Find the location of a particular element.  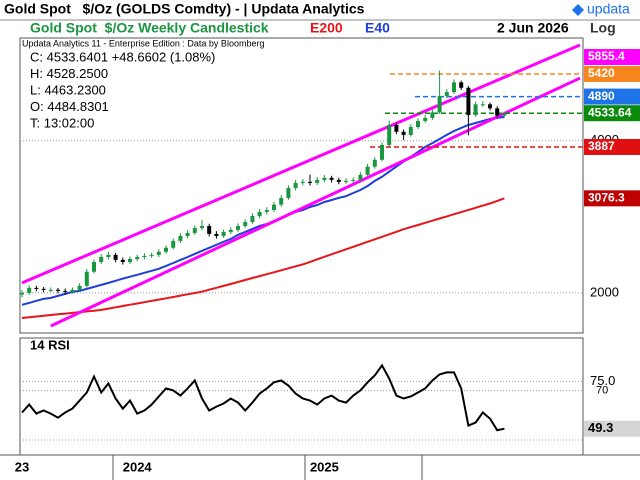

price-label: 4890 is located at coordinates (601, 96).